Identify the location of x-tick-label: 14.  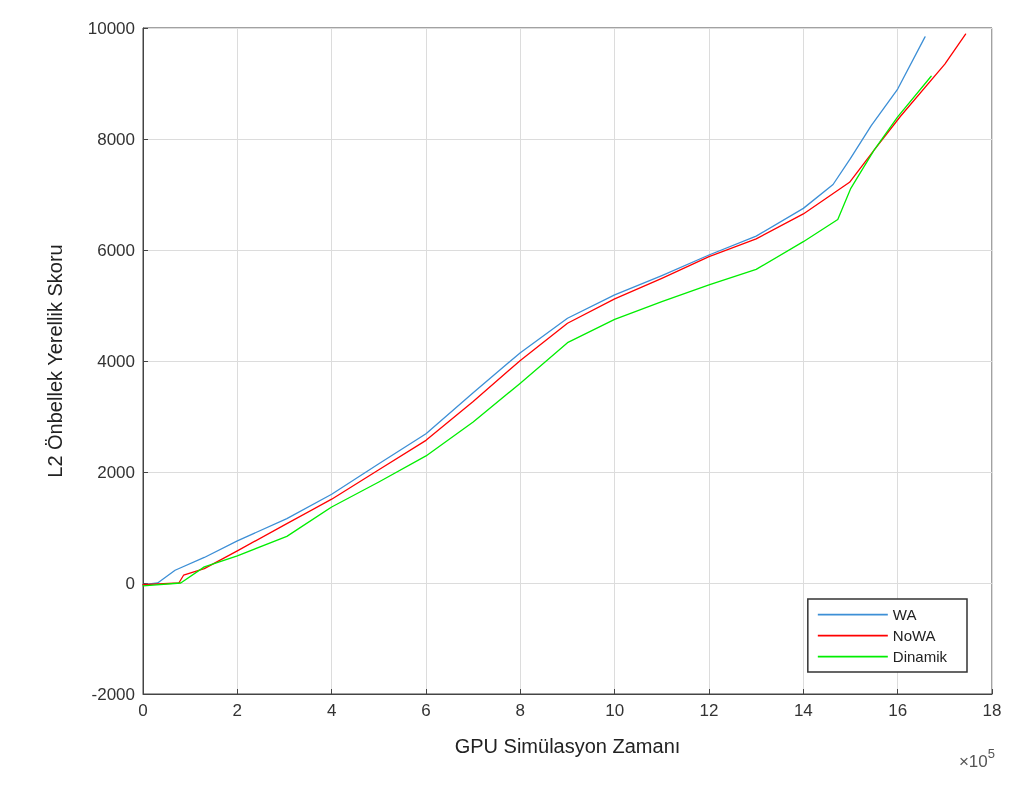
(803, 710).